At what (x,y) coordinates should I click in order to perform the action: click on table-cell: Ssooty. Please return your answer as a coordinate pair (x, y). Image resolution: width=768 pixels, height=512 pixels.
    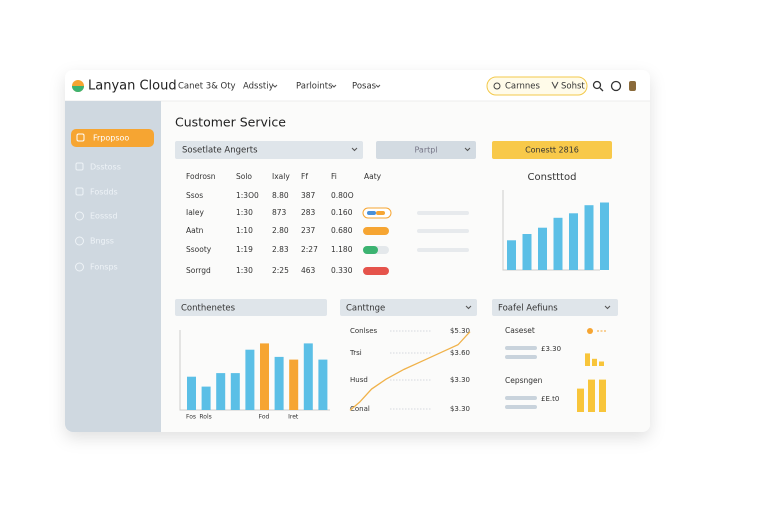
    Looking at the image, I should click on (199, 249).